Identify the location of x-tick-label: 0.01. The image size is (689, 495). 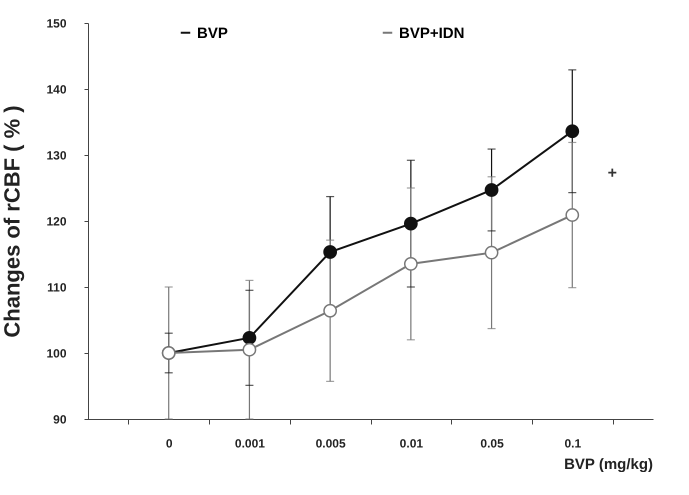
(412, 443).